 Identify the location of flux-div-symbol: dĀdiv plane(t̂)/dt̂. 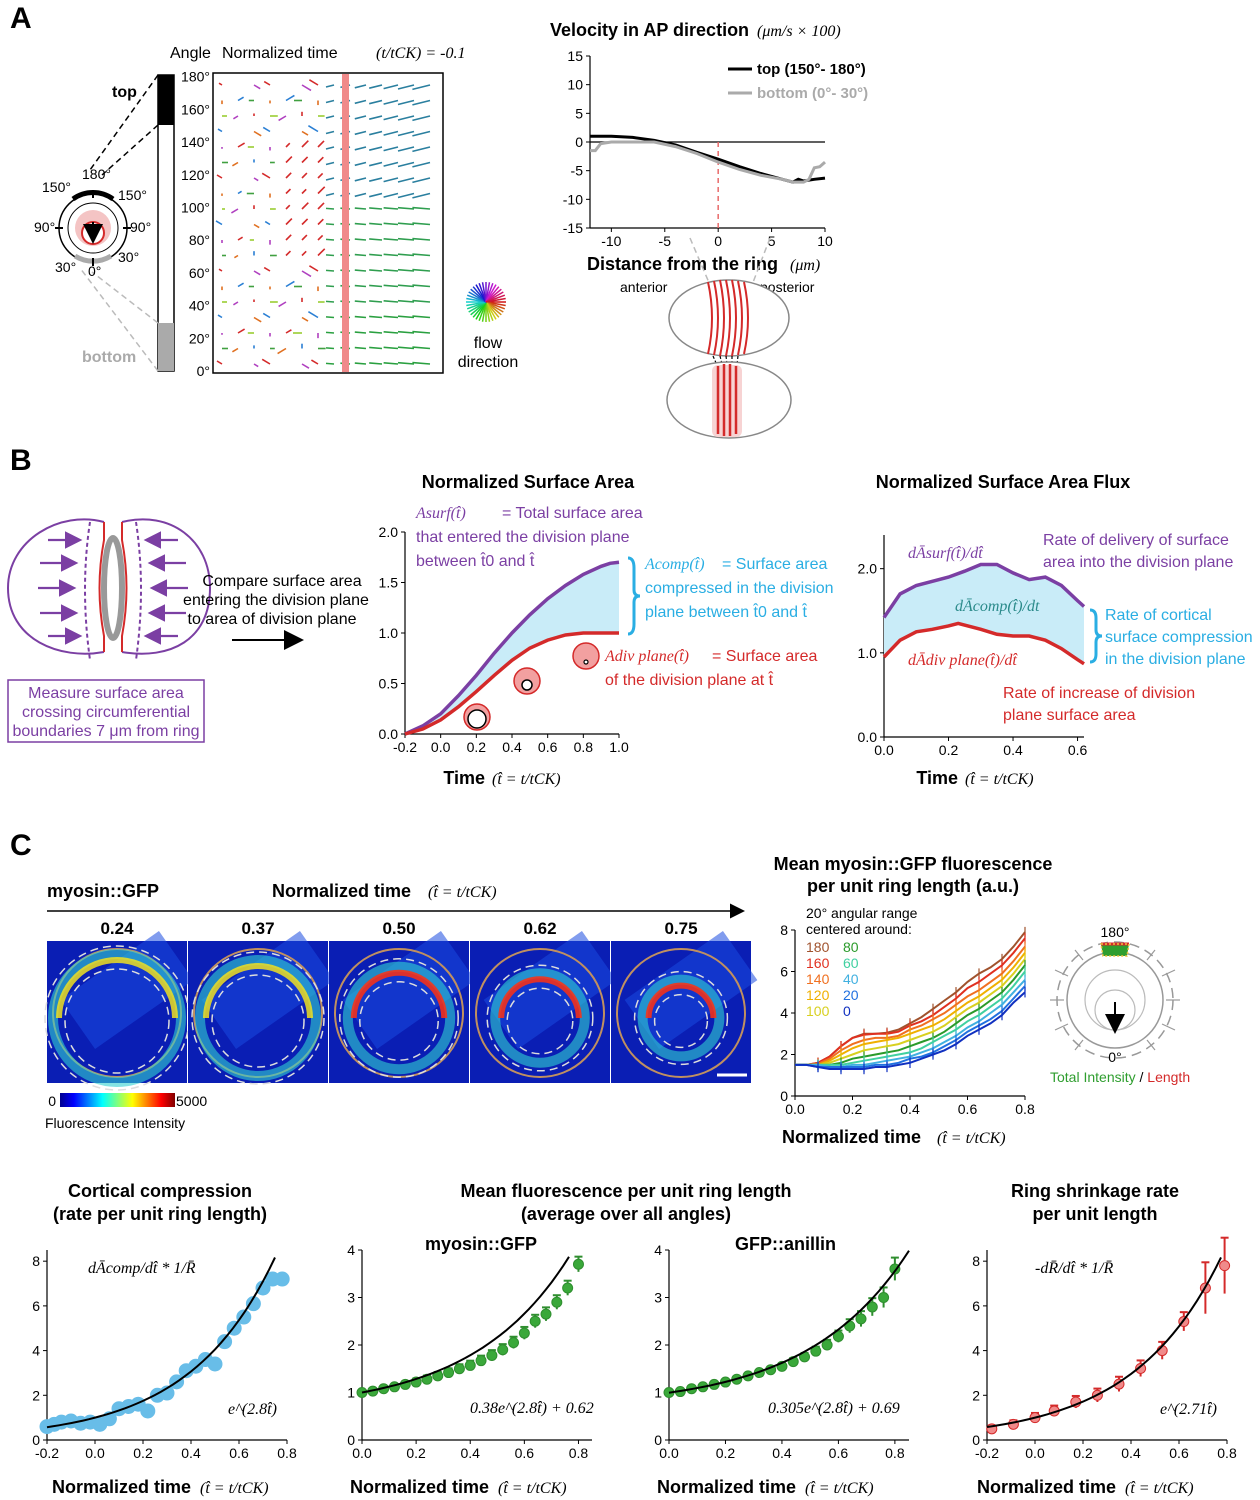
(963, 660).